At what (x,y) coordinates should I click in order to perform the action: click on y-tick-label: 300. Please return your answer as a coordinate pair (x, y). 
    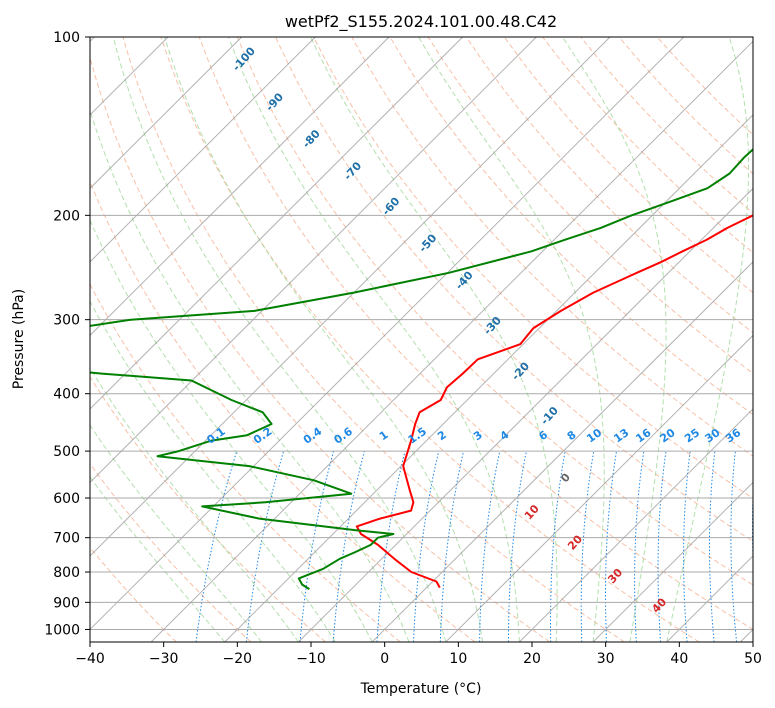
    Looking at the image, I should click on (66, 321).